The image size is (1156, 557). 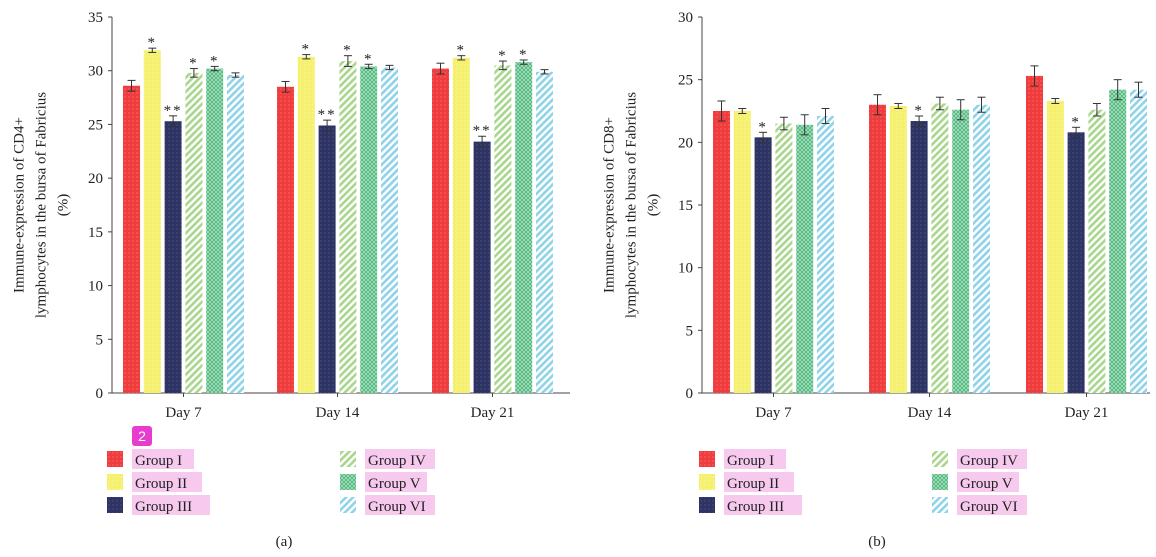 What do you see at coordinates (19, 205) in the screenshot?
I see `y-axis-label: Immune-expression of CD4+` at bounding box center [19, 205].